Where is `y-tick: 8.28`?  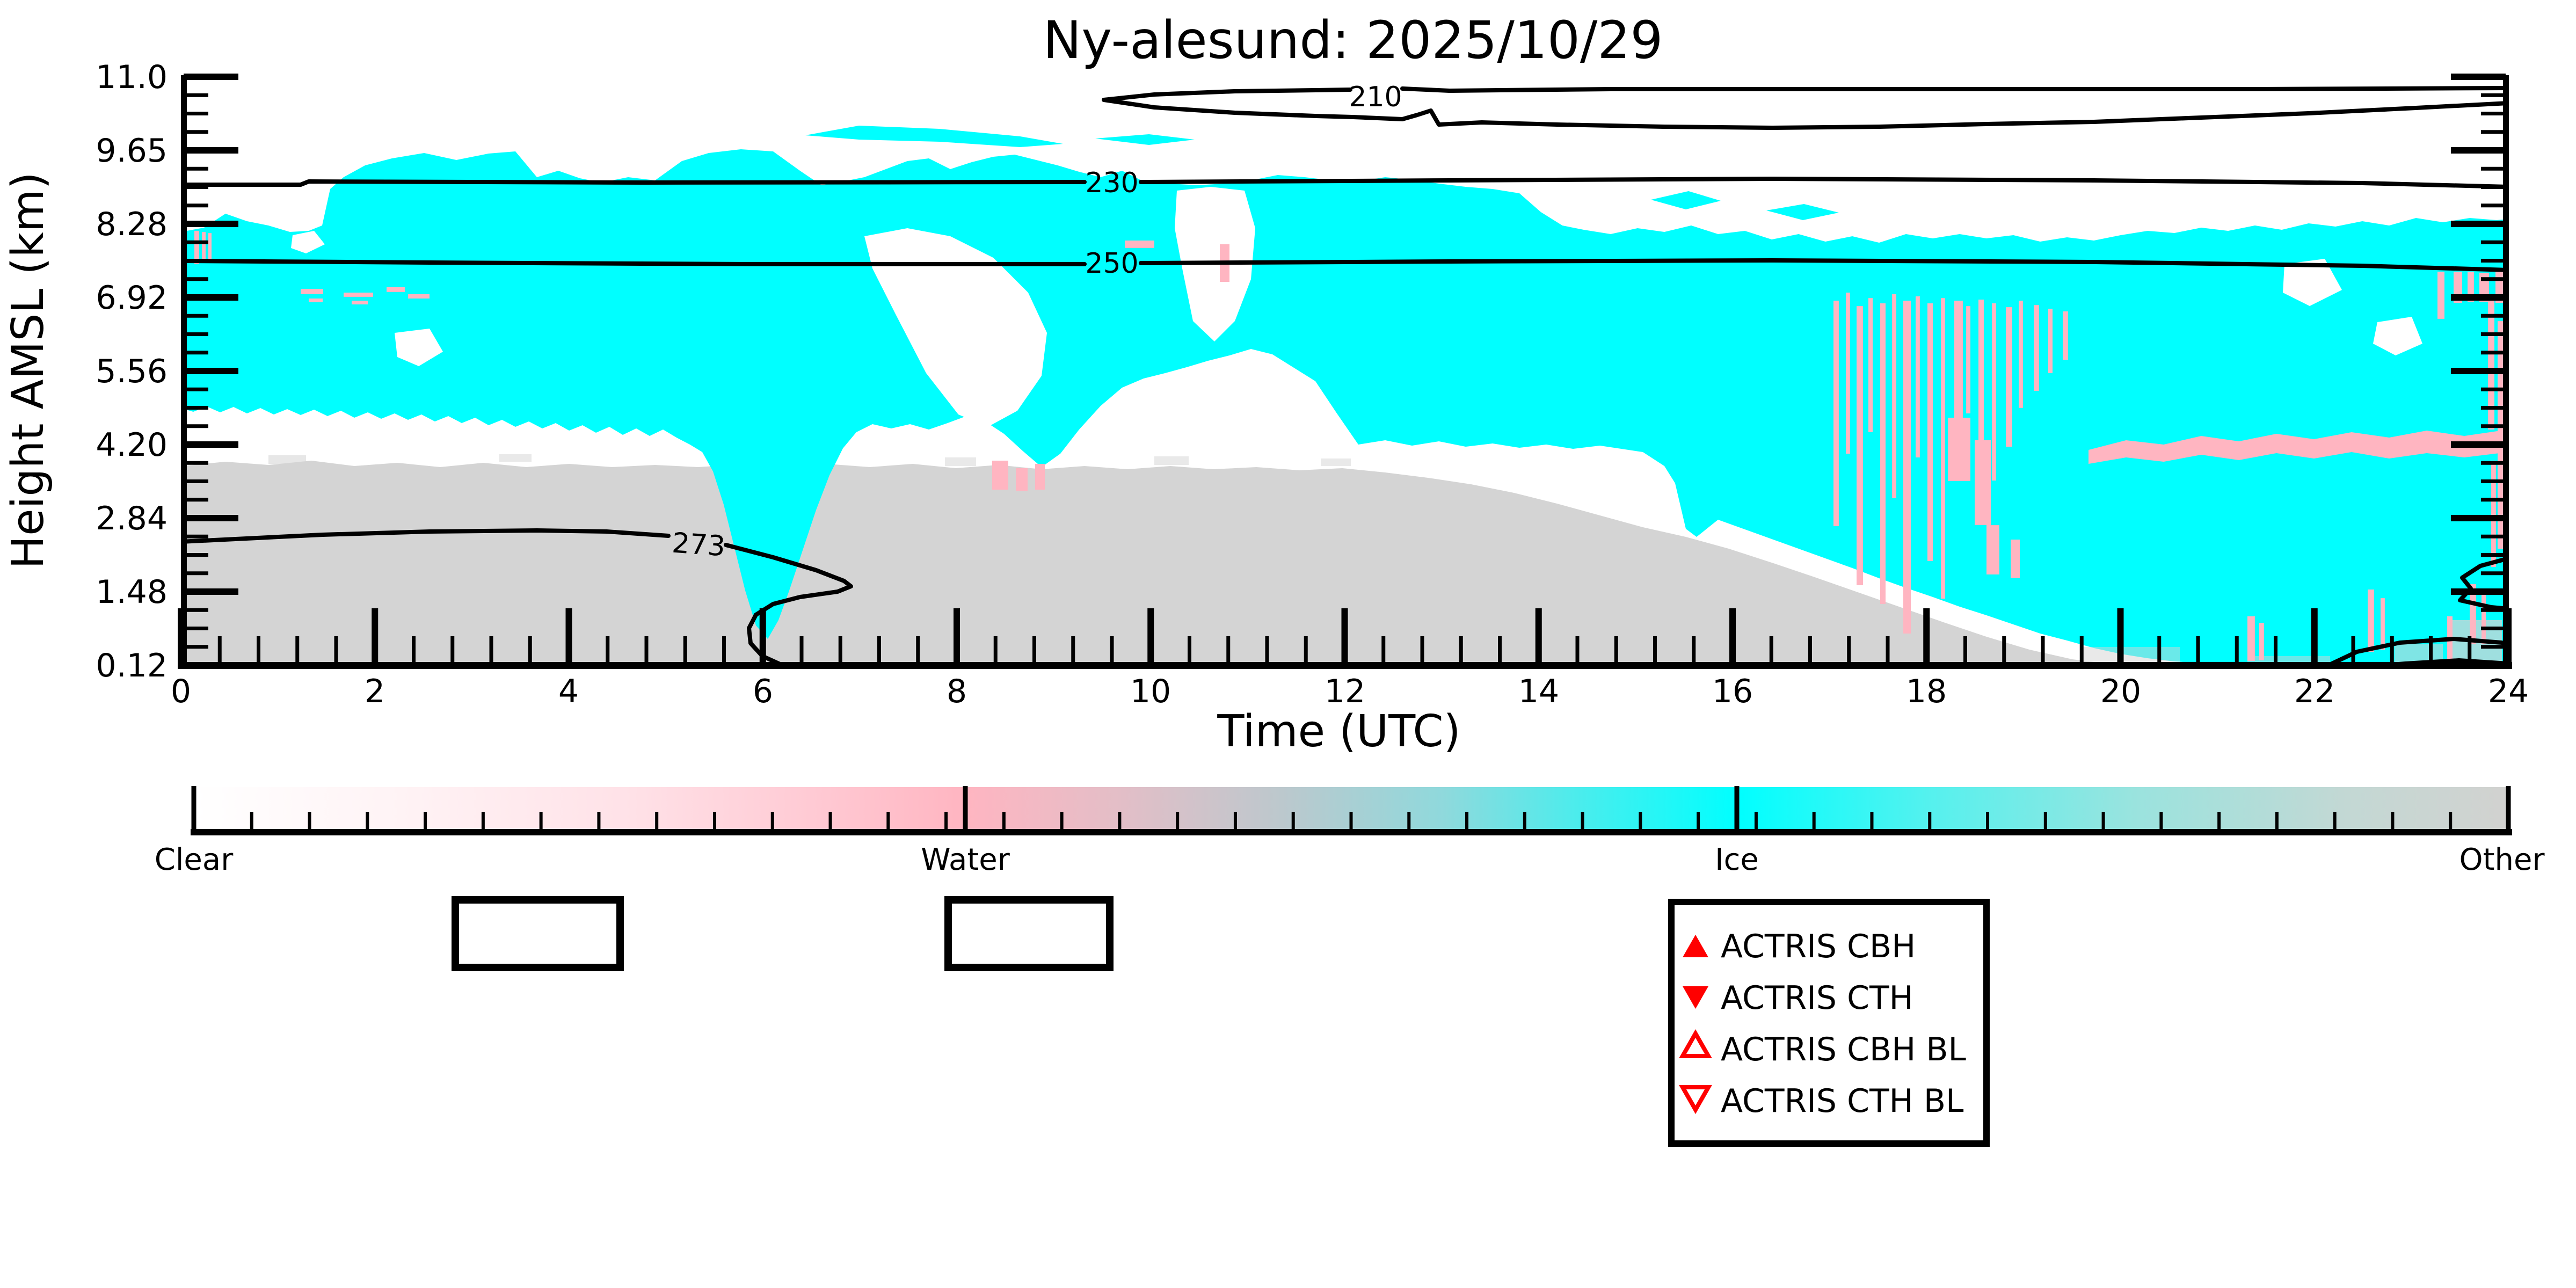
y-tick: 8.28 is located at coordinates (132, 224).